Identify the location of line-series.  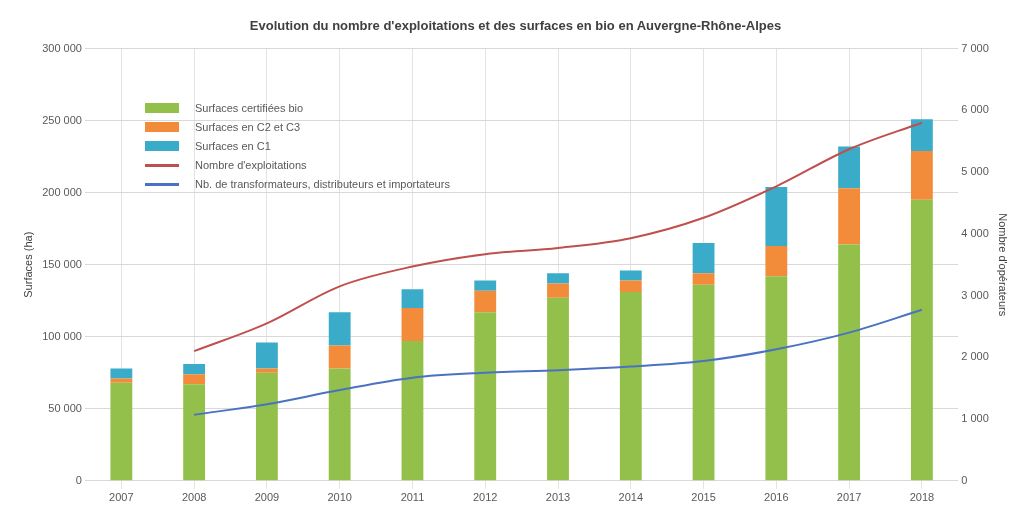
(558, 362).